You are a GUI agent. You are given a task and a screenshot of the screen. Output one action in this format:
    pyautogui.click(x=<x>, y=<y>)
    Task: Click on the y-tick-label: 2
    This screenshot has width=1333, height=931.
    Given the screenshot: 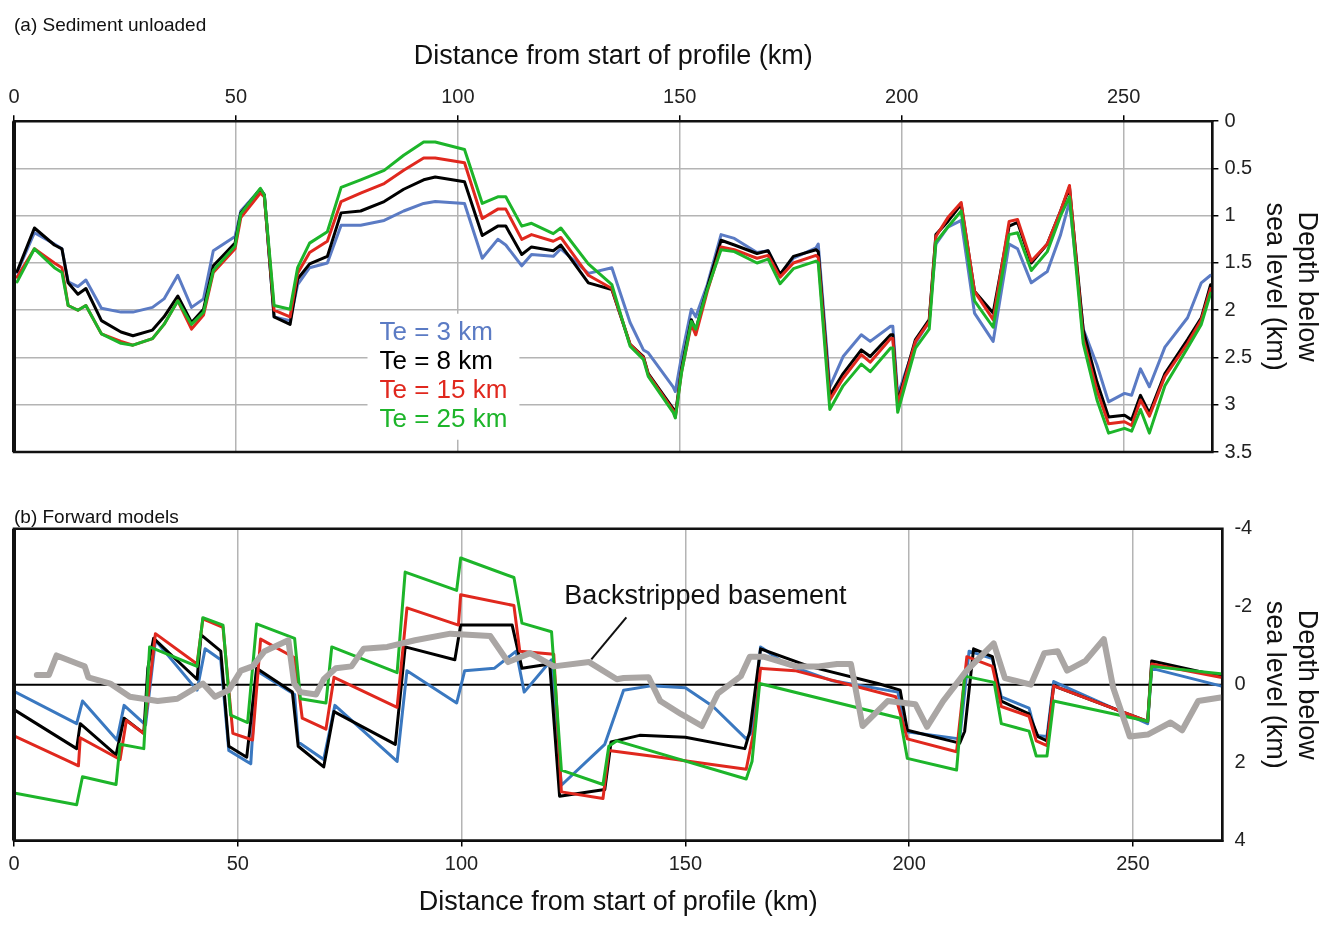 What is the action you would take?
    pyautogui.click(x=1240, y=761)
    